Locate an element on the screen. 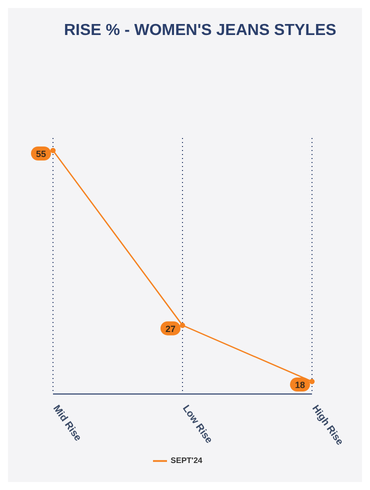  legend-label: SEPT'24 is located at coordinates (186, 461).